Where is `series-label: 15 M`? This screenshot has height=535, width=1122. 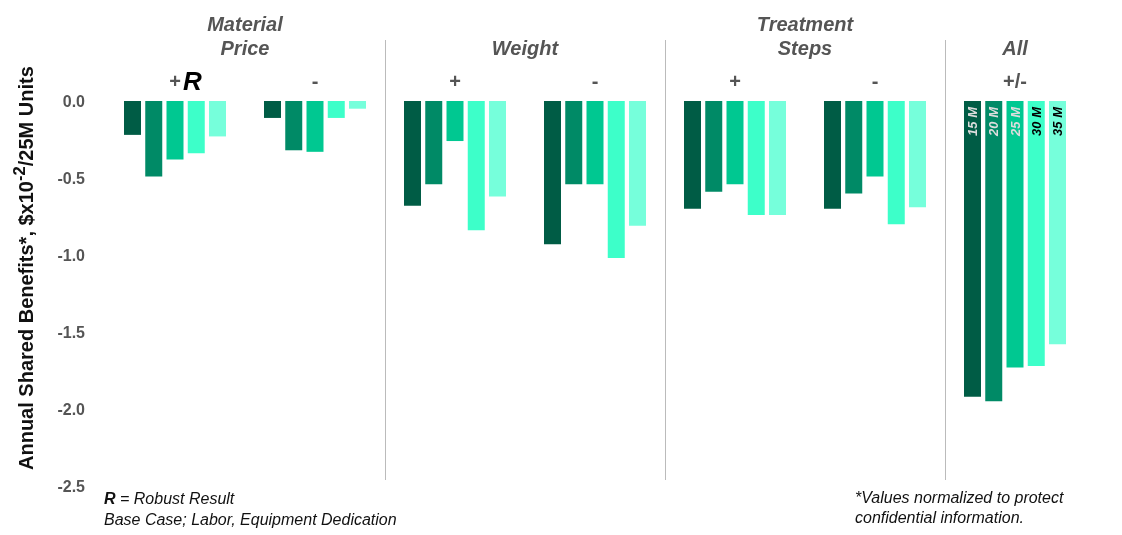 series-label: 15 M is located at coordinates (972, 120).